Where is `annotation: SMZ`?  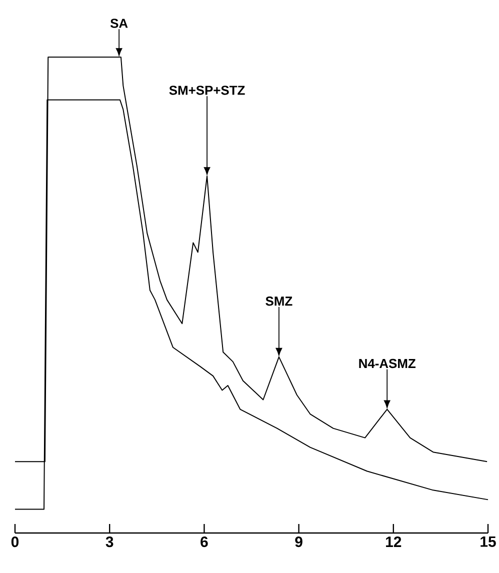 annotation: SMZ is located at coordinates (279, 301).